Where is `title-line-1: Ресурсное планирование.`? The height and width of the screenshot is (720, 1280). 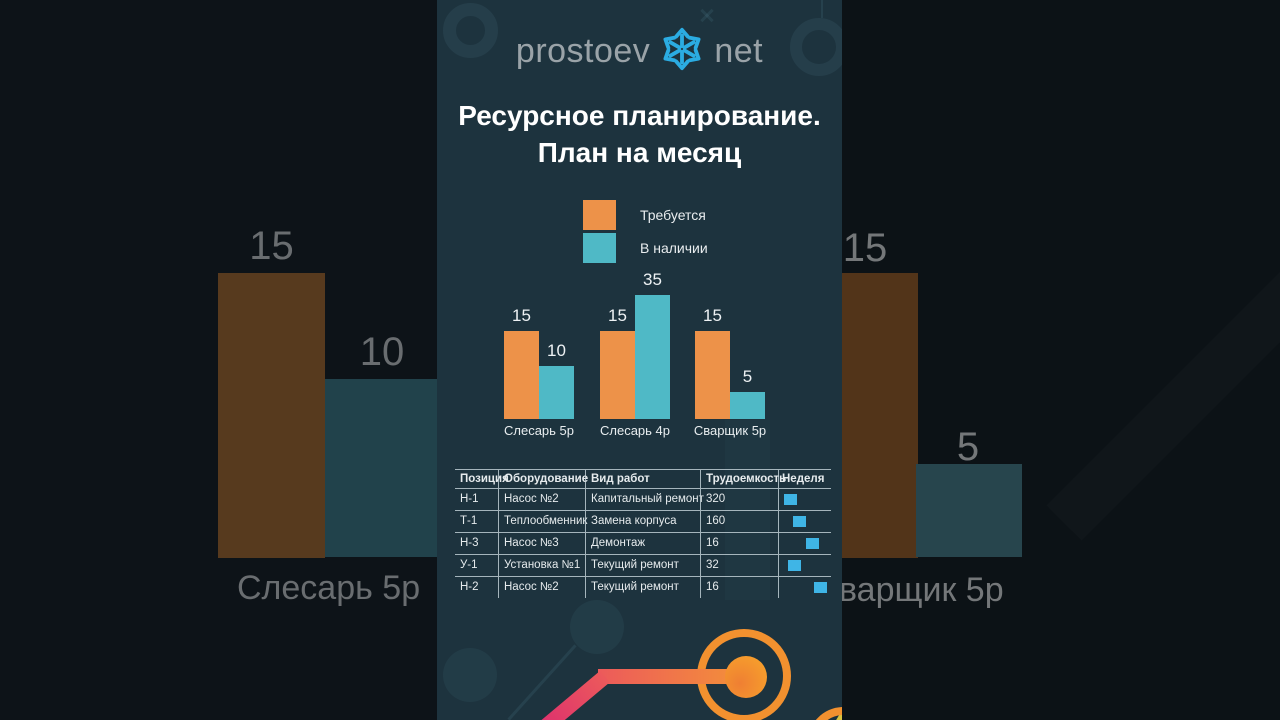 title-line-1: Ресурсное планирование. is located at coordinates (639, 115).